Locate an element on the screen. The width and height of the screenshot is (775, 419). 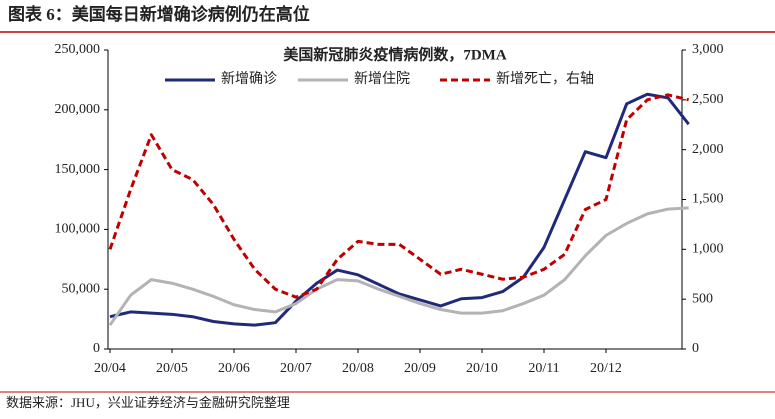
x-tick-label: 20/12 is located at coordinates (606, 368).